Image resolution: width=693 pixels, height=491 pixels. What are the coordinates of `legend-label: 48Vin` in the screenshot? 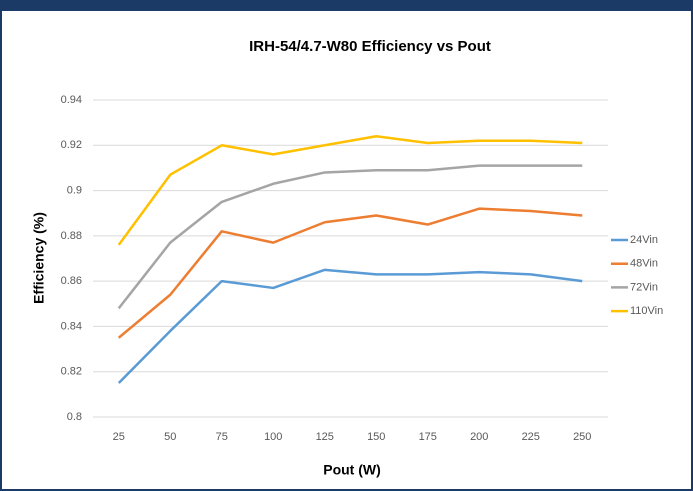 It's located at (644, 264).